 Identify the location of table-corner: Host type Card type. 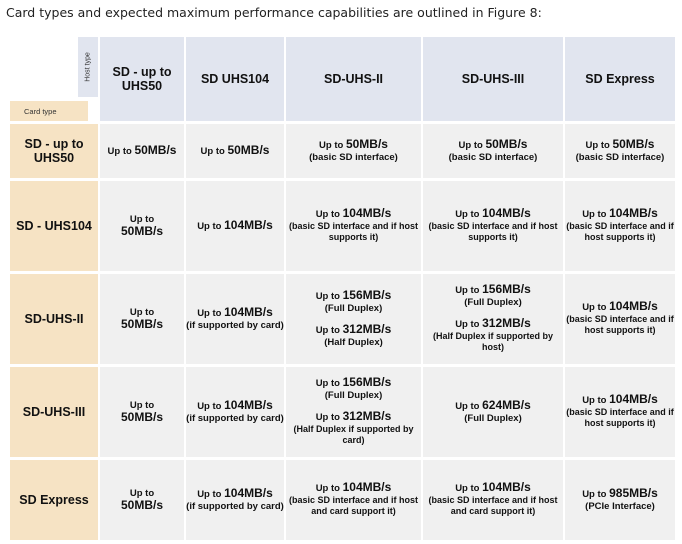
(54, 79).